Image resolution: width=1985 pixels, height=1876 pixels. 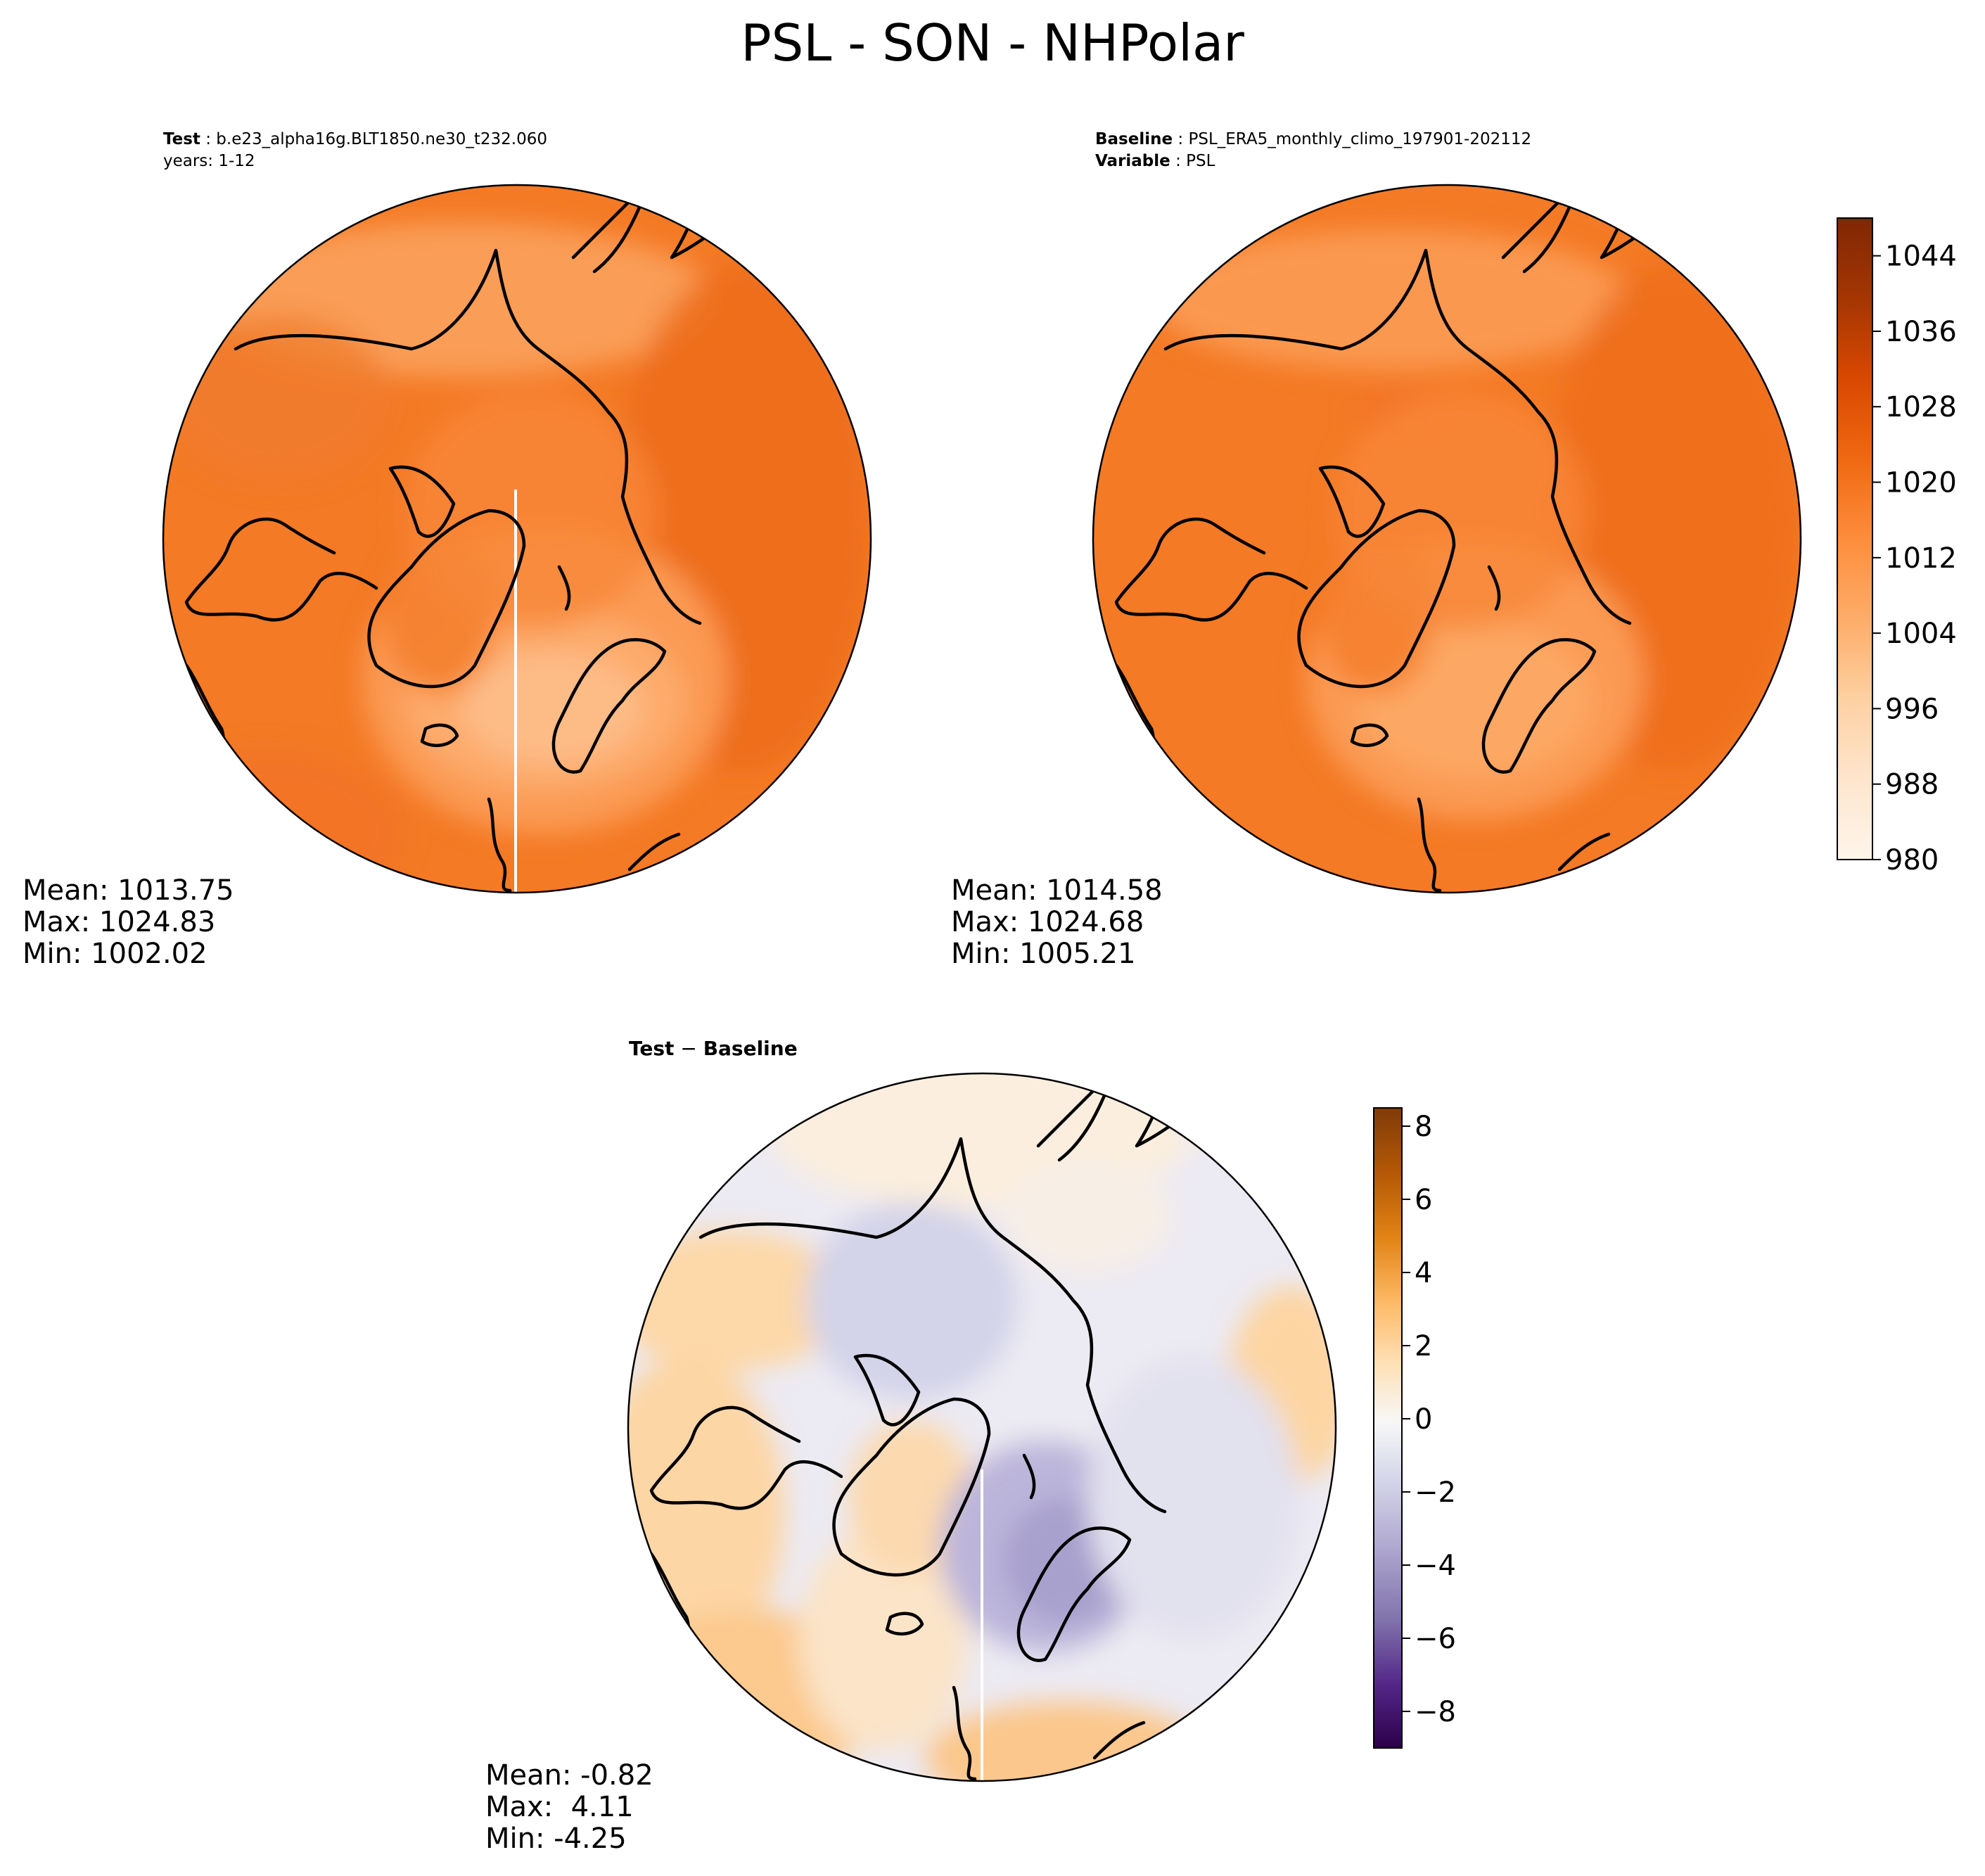 What do you see at coordinates (115, 954) in the screenshot?
I see `panel-test-min: Min: 1002.02` at bounding box center [115, 954].